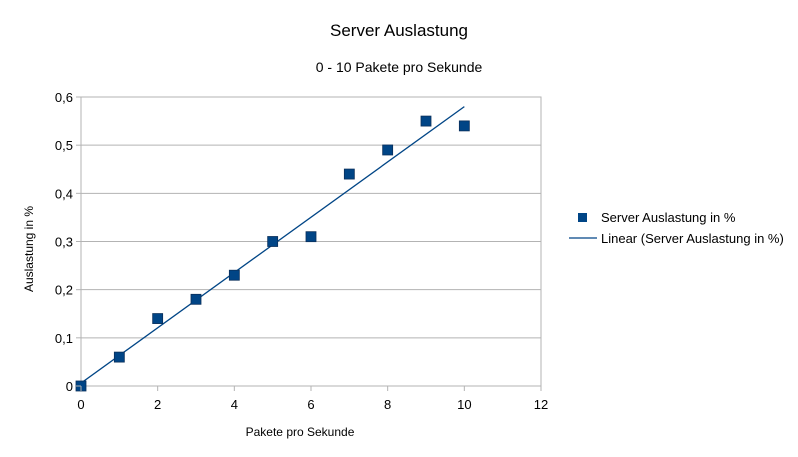  I want to click on x-tick-label: 4, so click(234, 404).